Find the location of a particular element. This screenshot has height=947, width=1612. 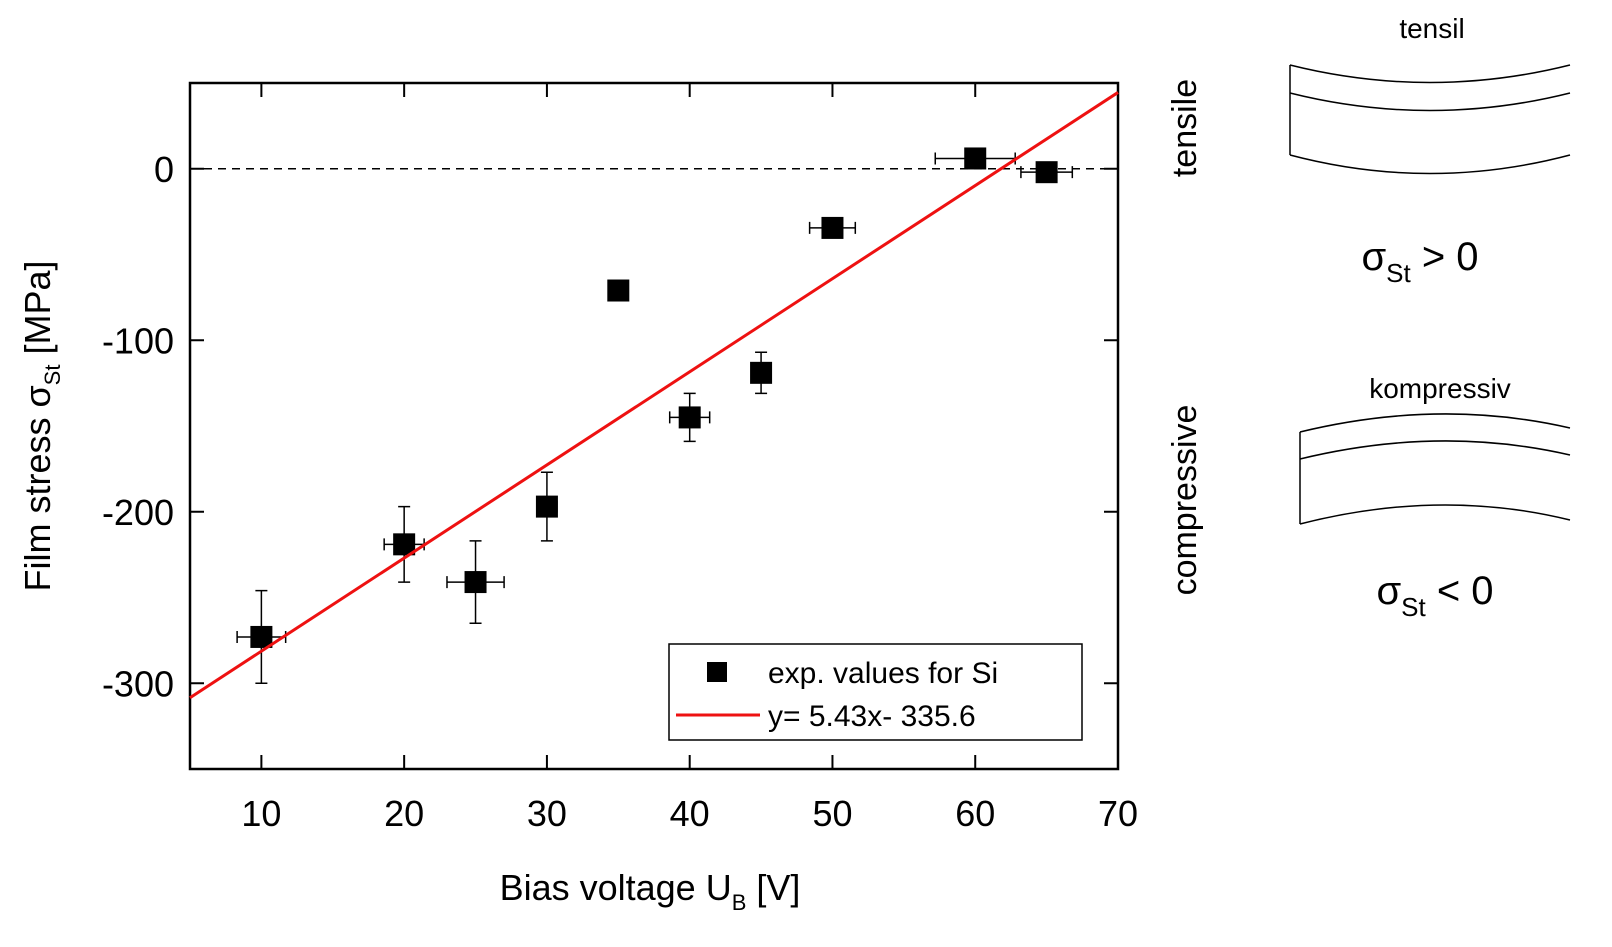

legend-frame is located at coordinates (875, 692).